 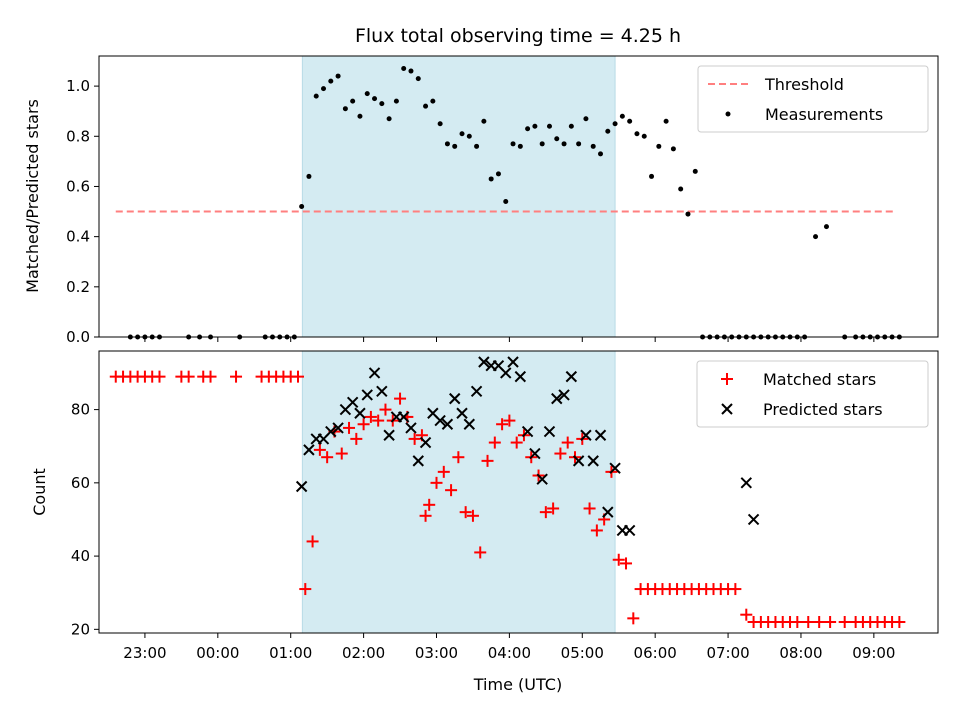 I want to click on legend-predicted-label: Predicted stars, so click(x=823, y=409).